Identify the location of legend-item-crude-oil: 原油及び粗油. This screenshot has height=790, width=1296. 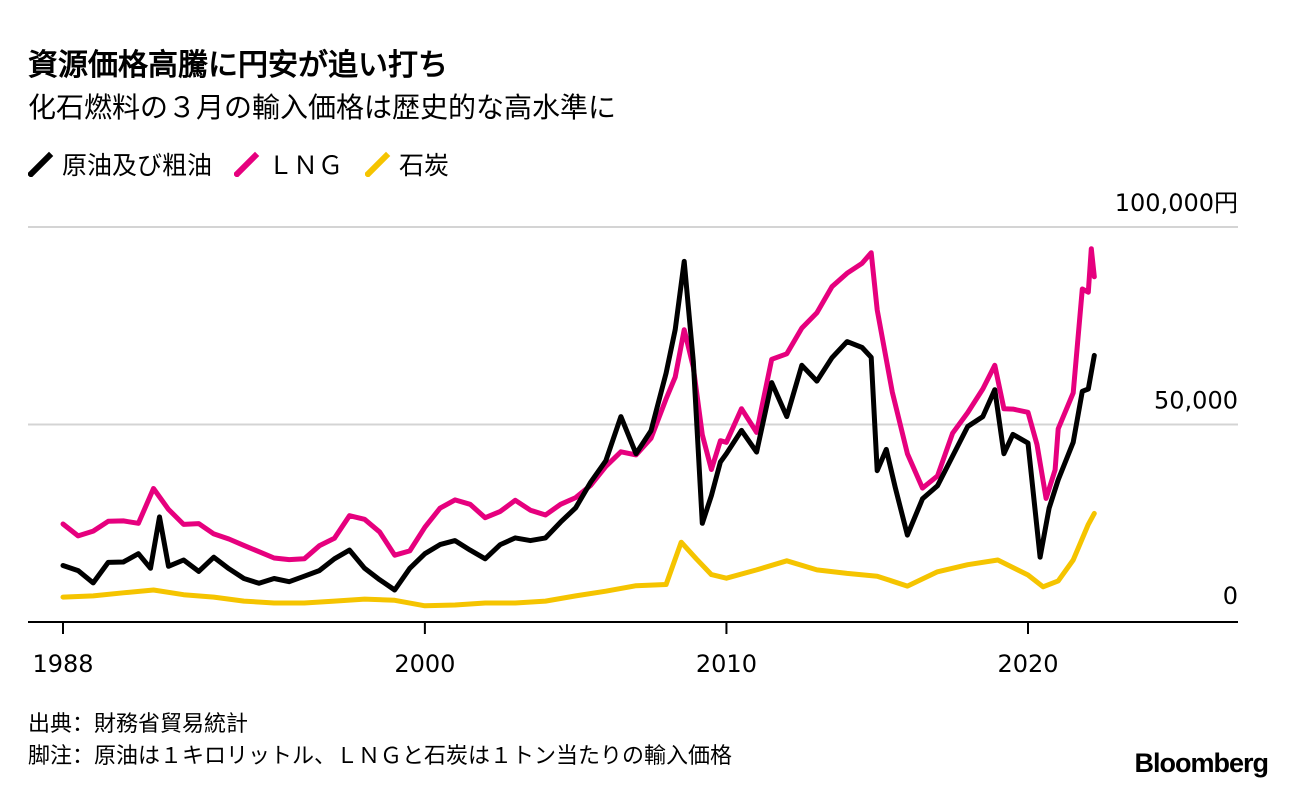
(120, 164).